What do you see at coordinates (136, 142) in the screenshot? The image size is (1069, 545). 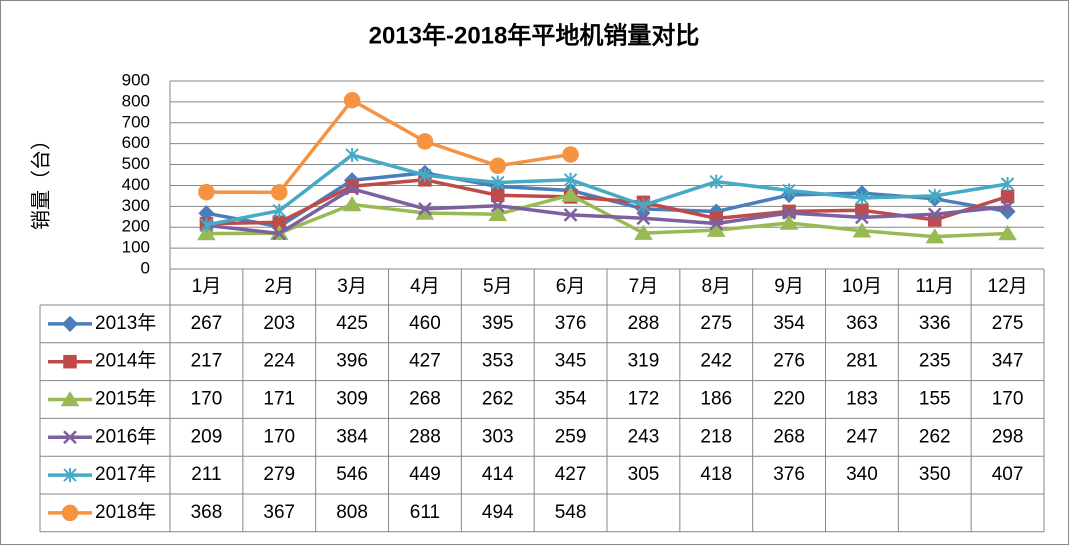 I see `y-tick-label: 600` at bounding box center [136, 142].